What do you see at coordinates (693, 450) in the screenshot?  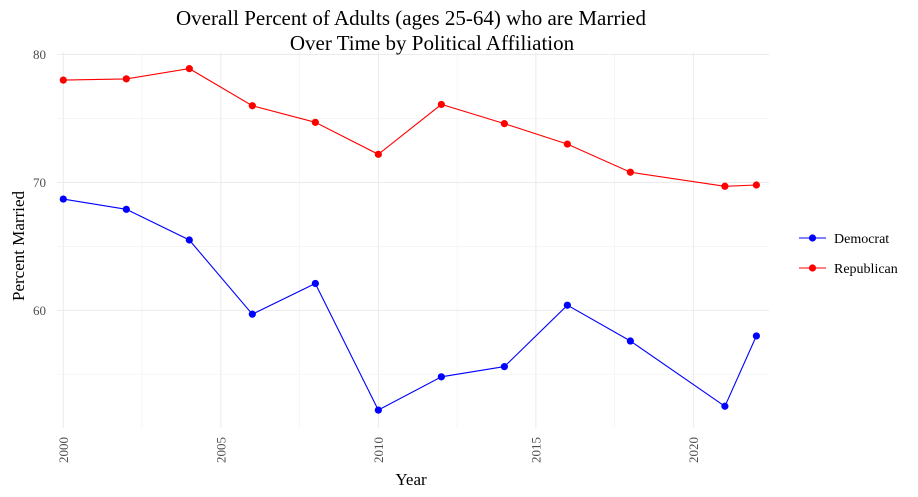 I see `x-tick-label: 2020` at bounding box center [693, 450].